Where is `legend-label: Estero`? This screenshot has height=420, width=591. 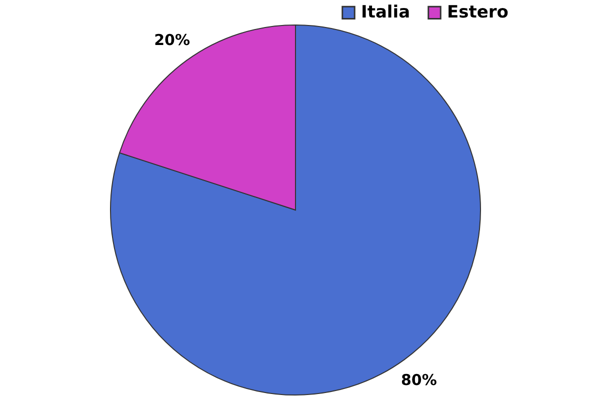 legend-label: Estero is located at coordinates (477, 12).